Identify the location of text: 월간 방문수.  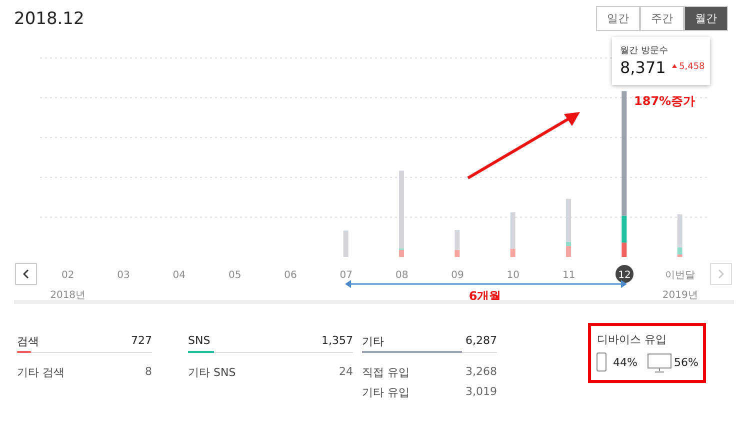
(644, 51).